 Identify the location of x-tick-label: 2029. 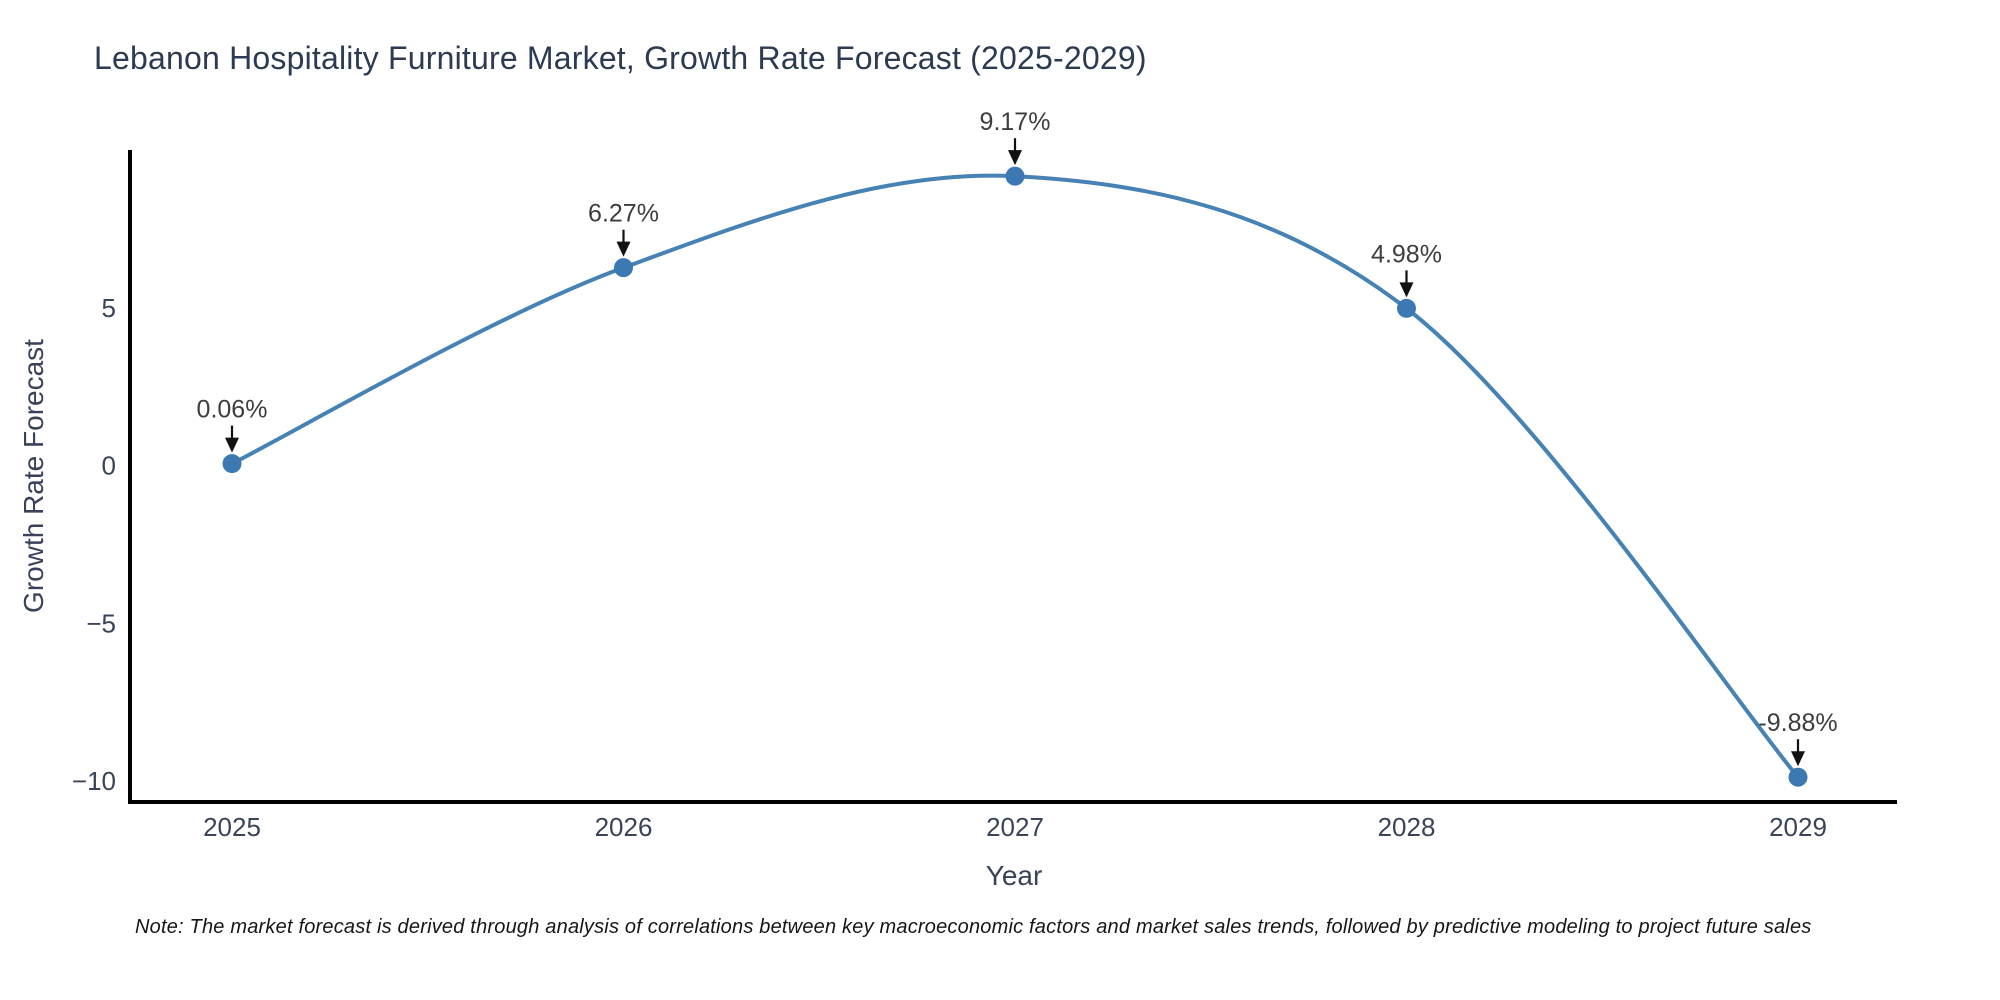
(1798, 827).